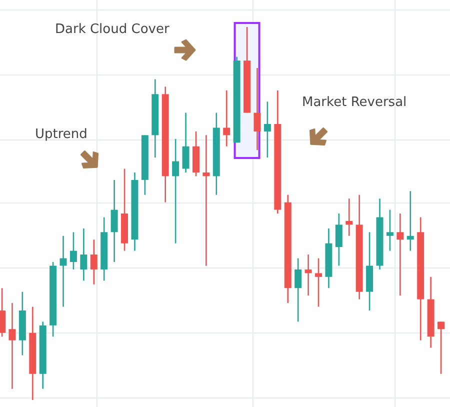  Describe the element at coordinates (354, 102) in the screenshot. I see `annotation: Market Reversal` at that location.